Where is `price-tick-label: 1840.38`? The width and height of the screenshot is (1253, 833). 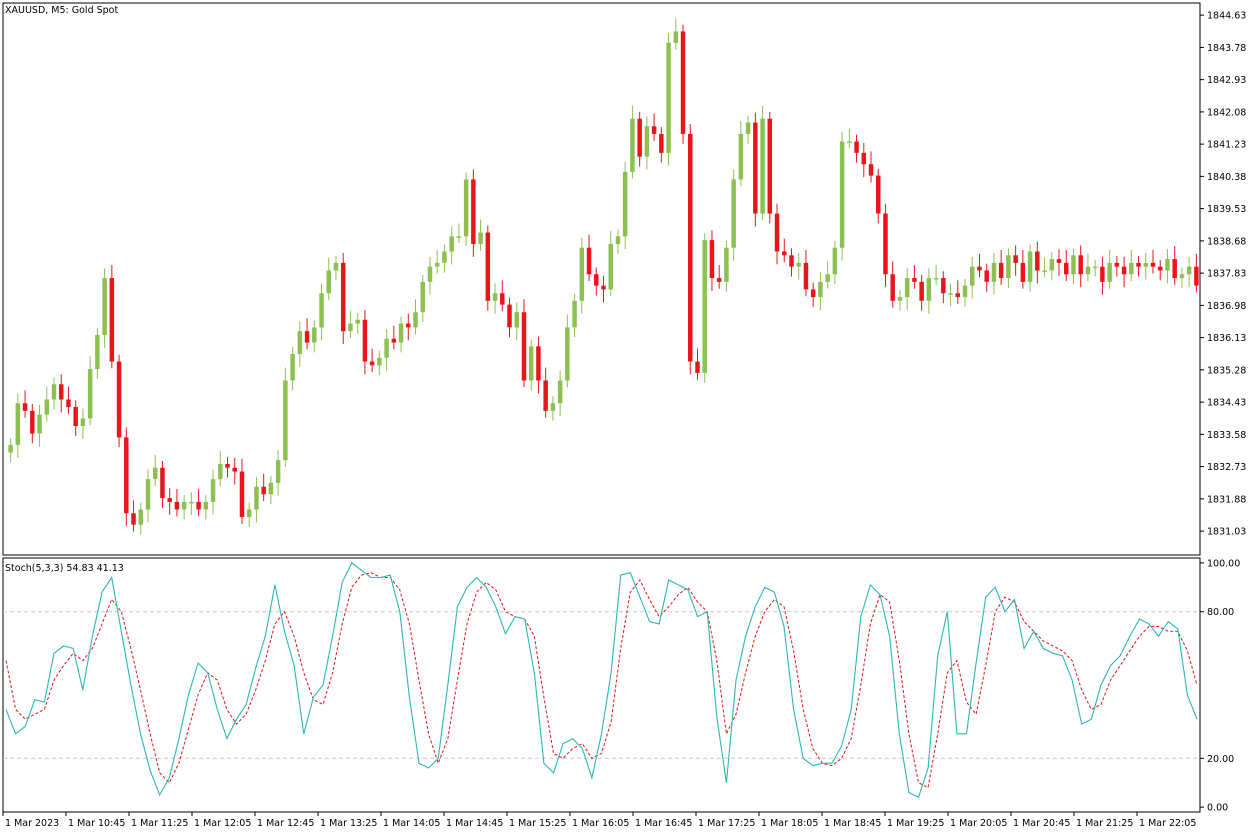
price-tick-label: 1840.38 is located at coordinates (1226, 177).